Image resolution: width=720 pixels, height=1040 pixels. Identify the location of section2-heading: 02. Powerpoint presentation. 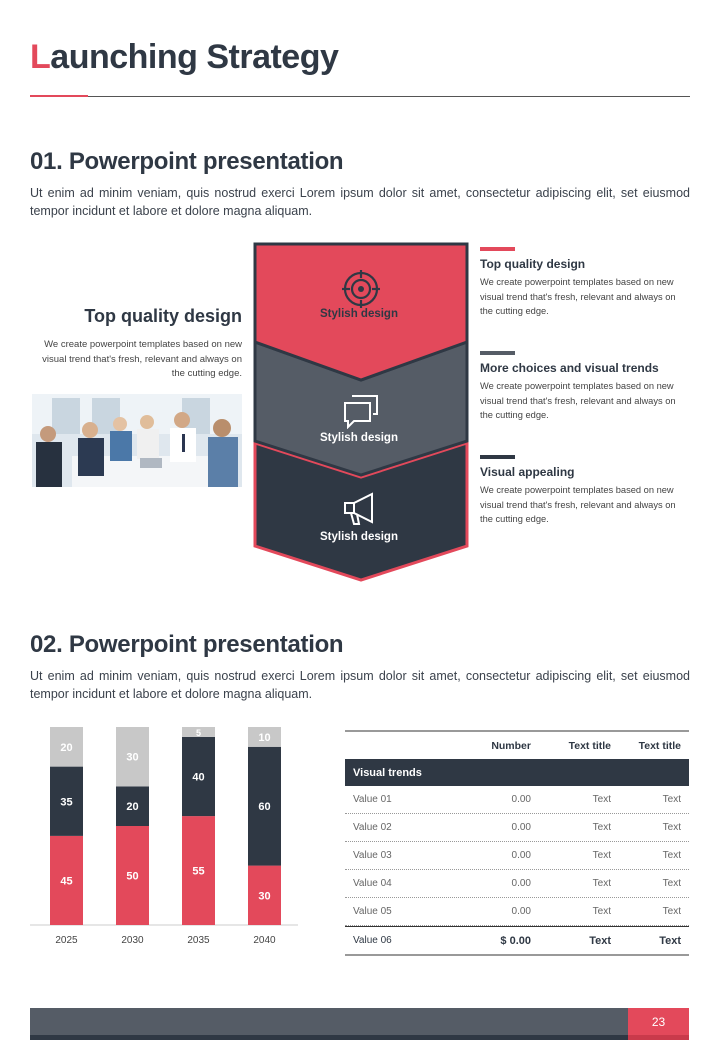
(187, 644).